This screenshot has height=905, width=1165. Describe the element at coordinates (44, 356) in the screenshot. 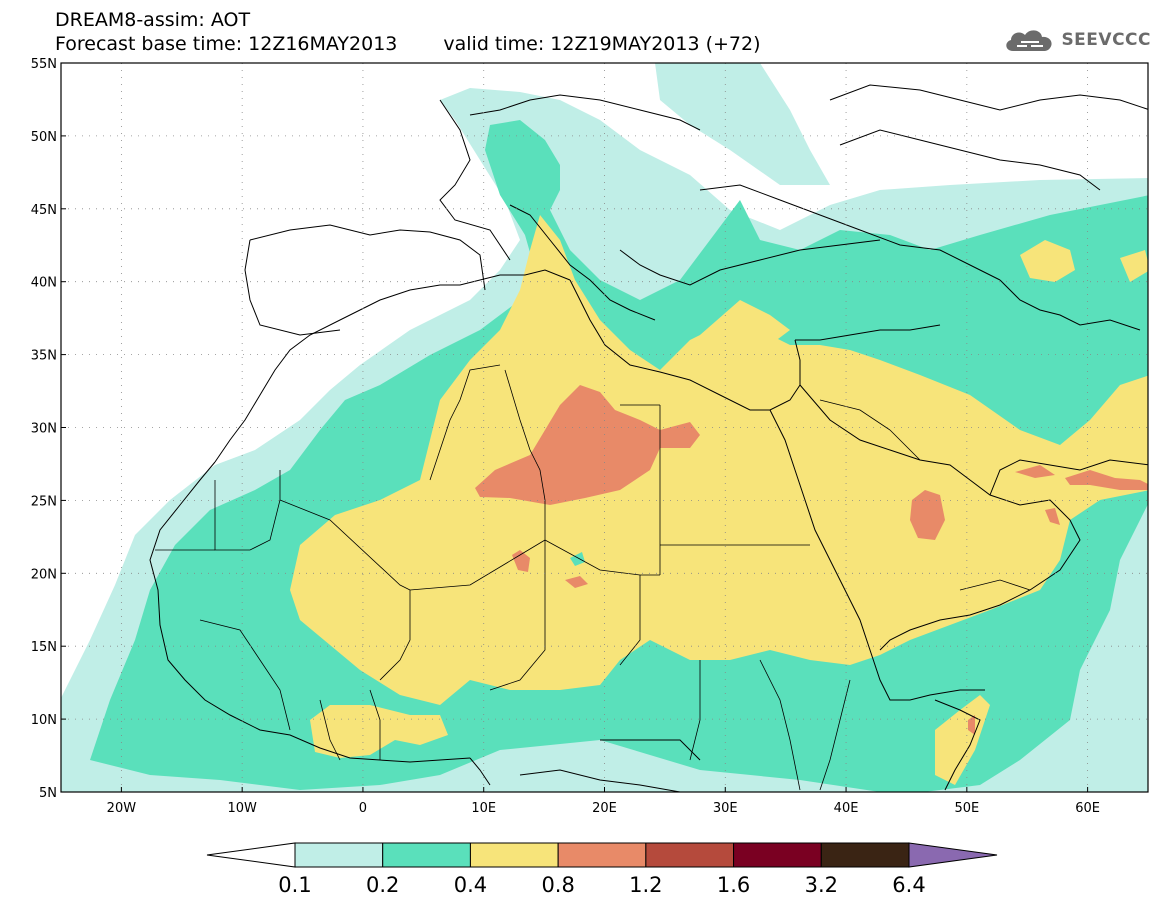

I see `lat-tick-label: 35N` at that location.